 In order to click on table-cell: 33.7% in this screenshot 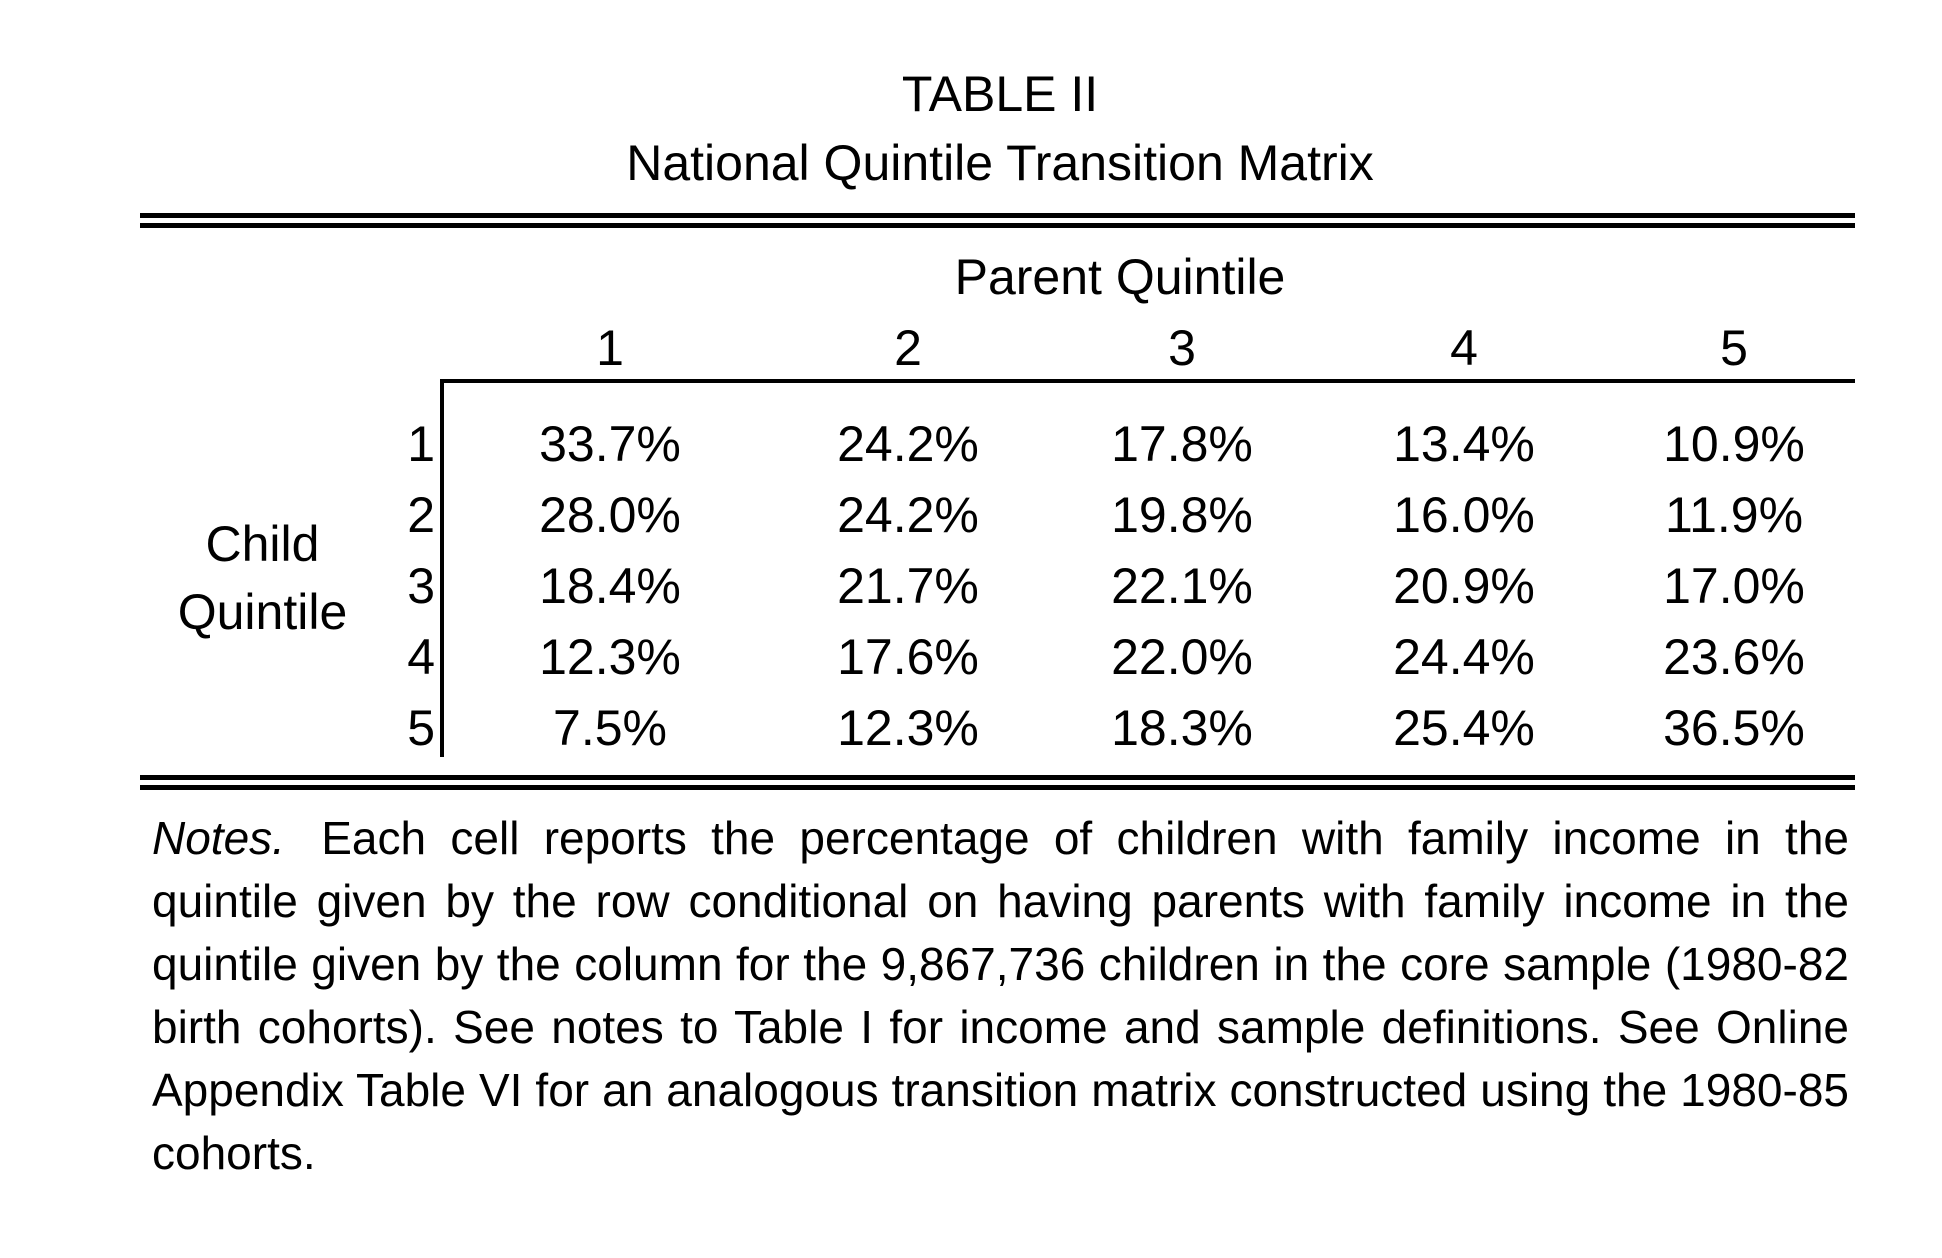, I will do `click(610, 444)`.